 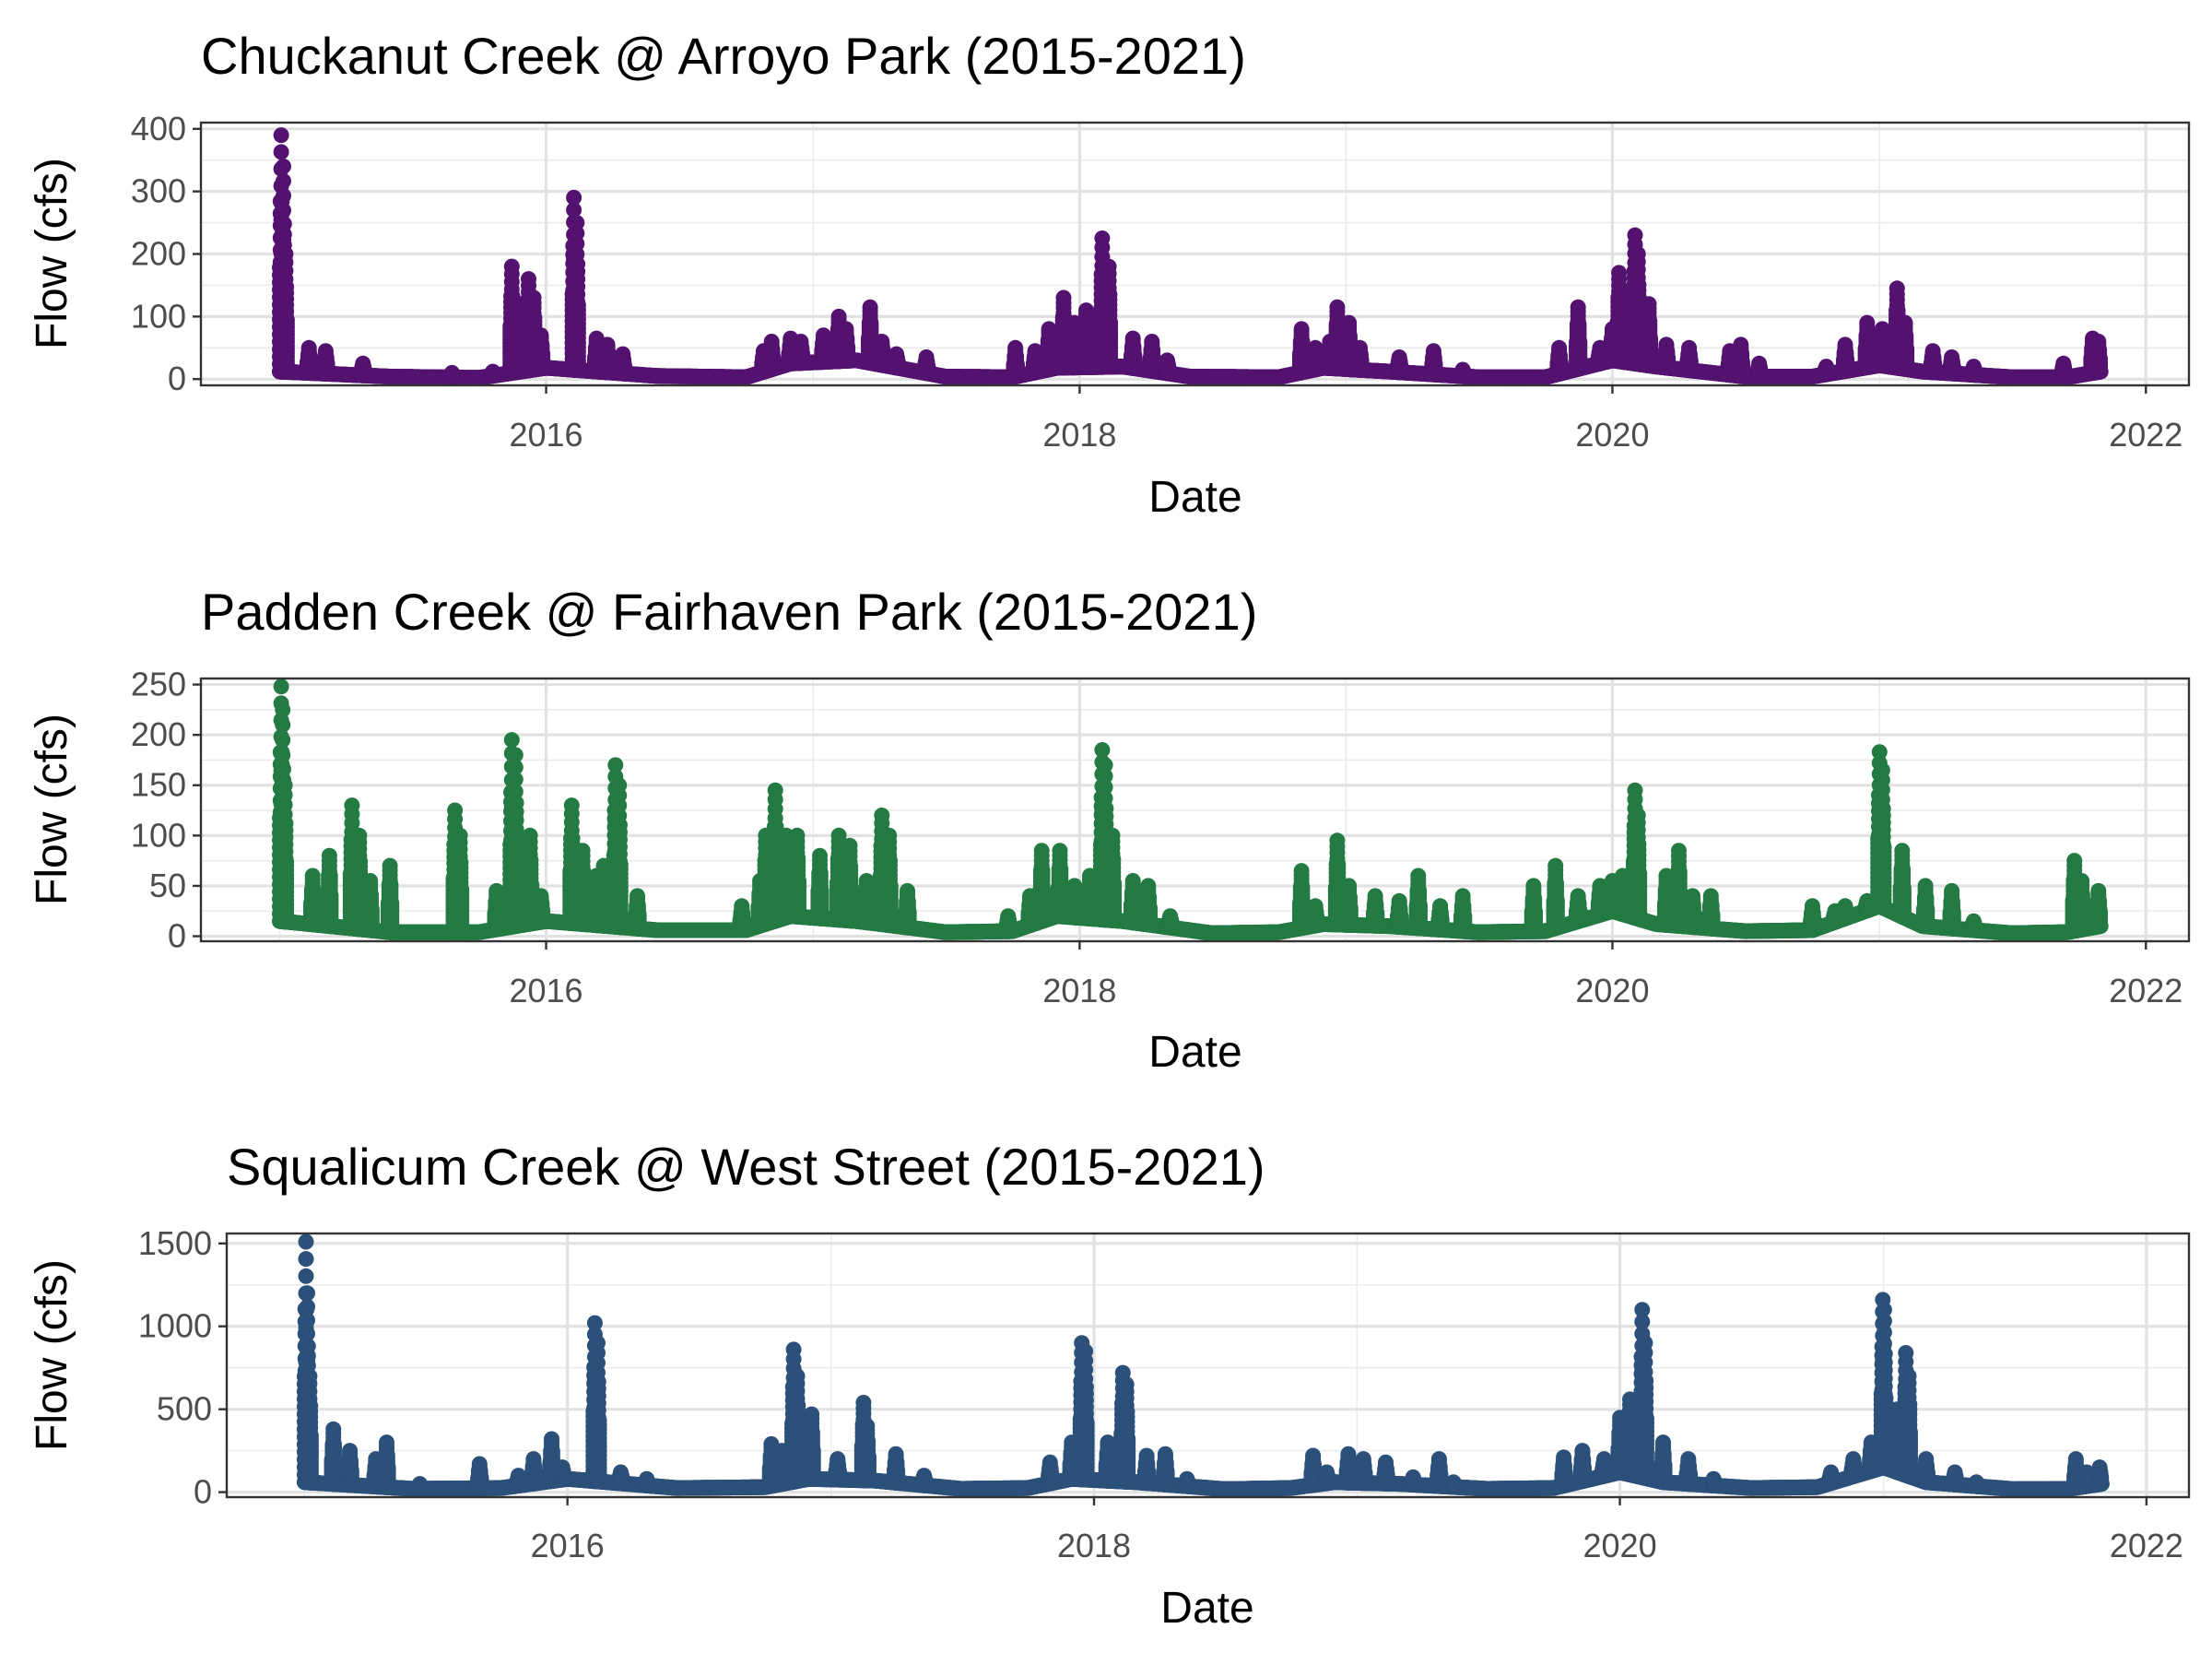 I want to click on x-axis-title: Date, so click(x=1194, y=497).